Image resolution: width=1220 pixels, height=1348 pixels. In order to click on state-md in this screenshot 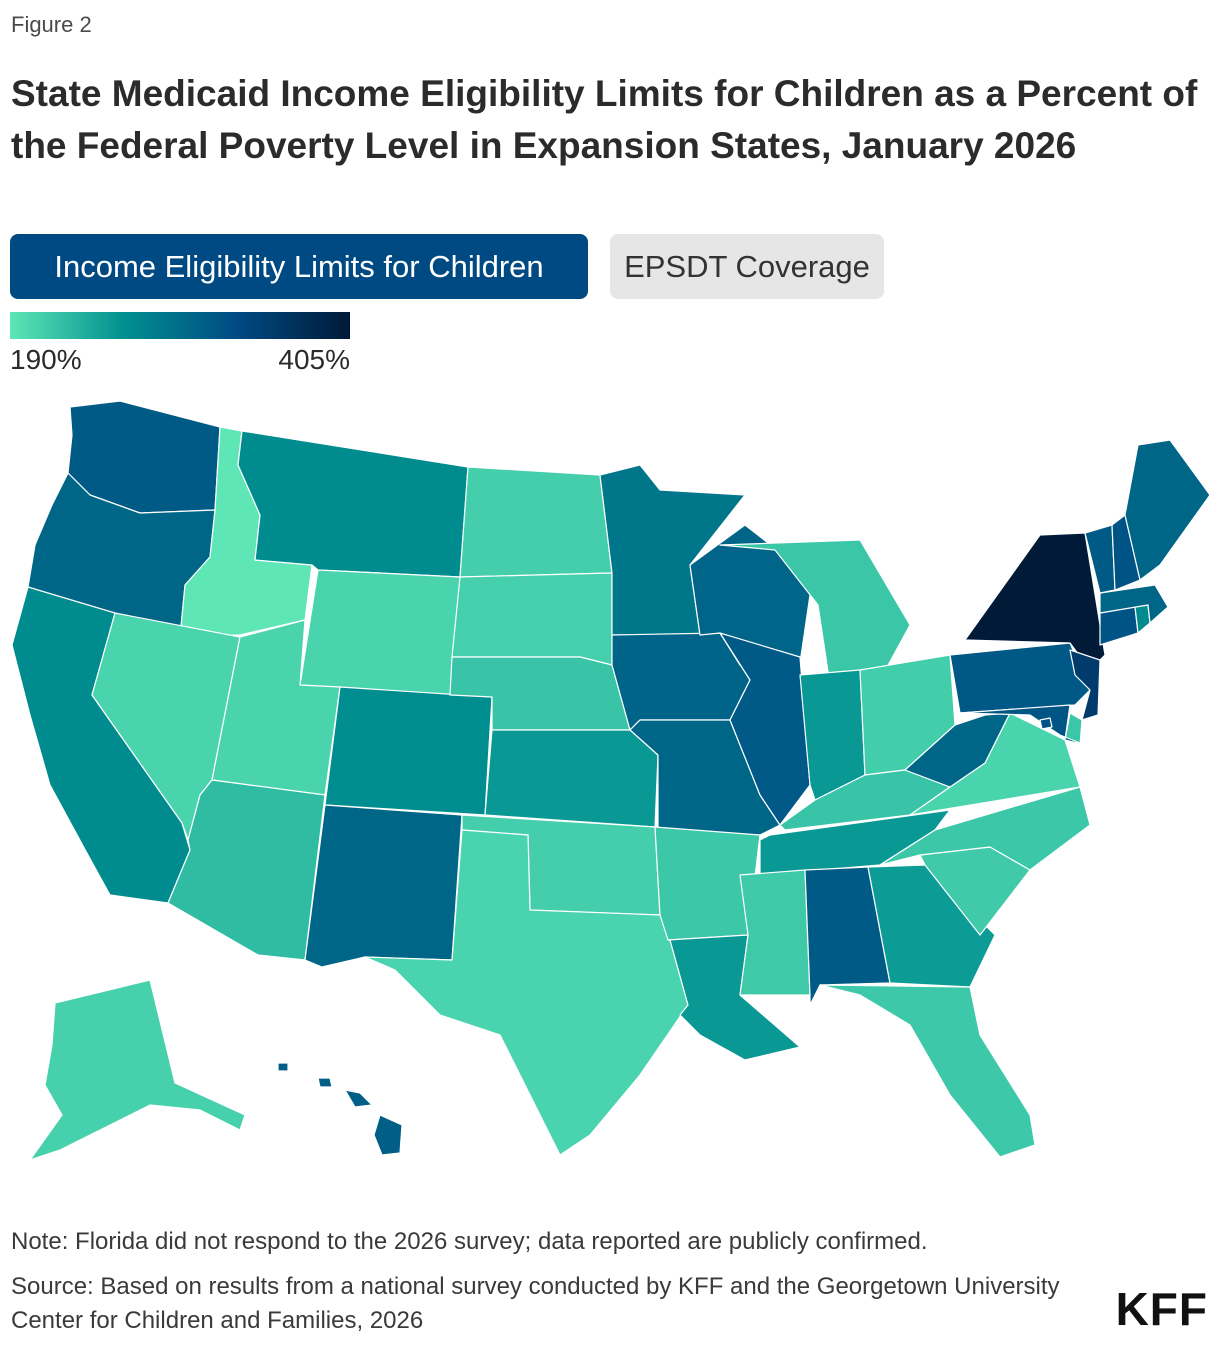, I will do `click(1022, 725)`.